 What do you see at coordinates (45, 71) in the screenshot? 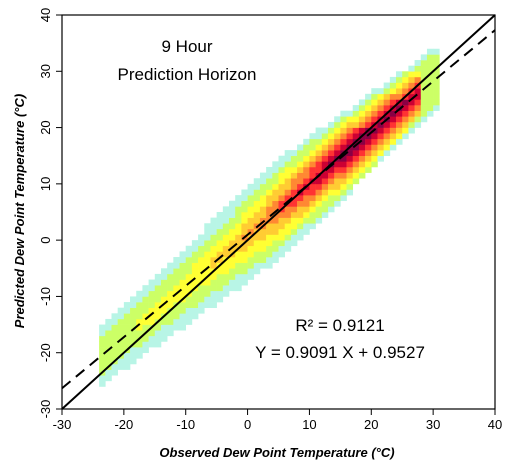
I see `y-tick-label: 30` at bounding box center [45, 71].